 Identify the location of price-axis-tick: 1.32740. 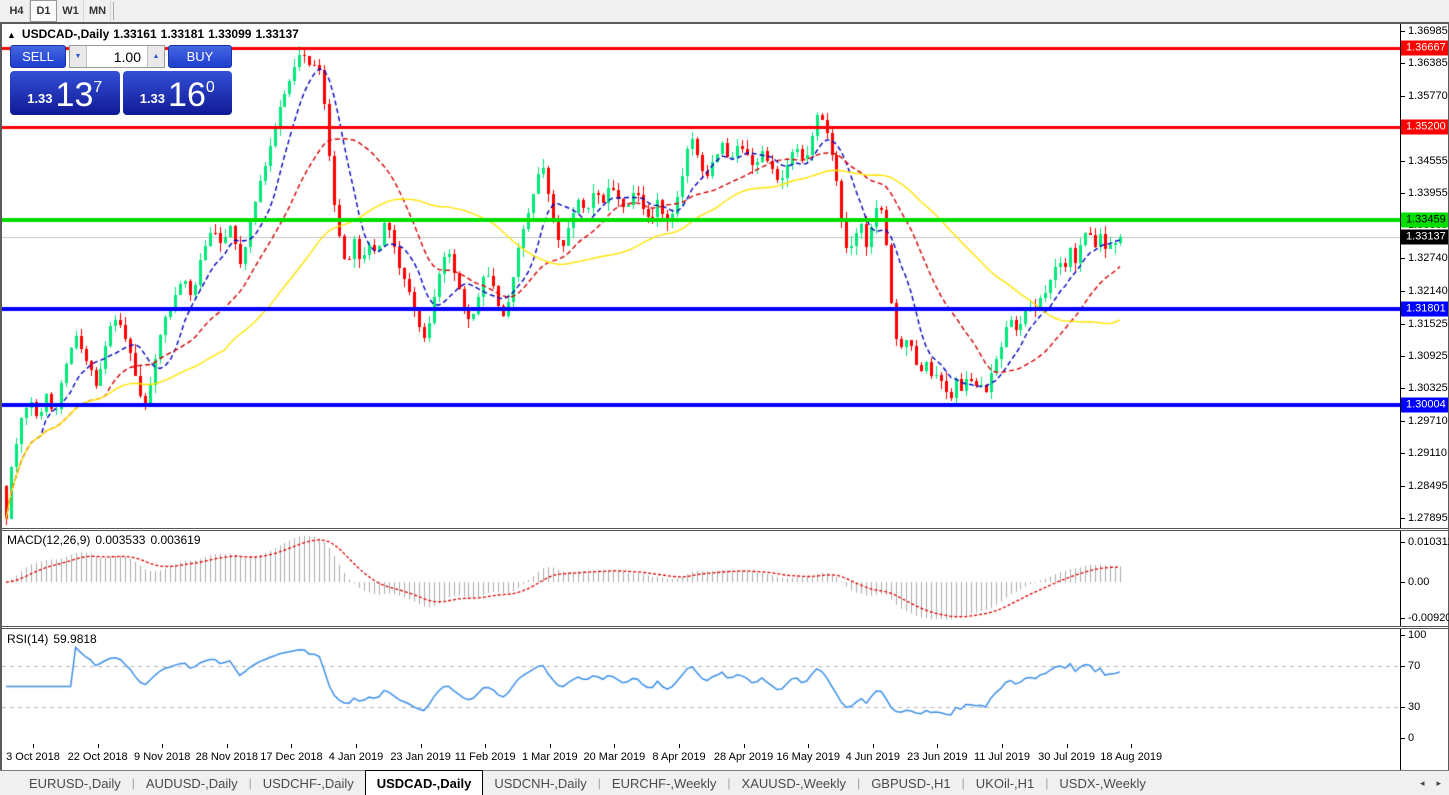
(1424, 258).